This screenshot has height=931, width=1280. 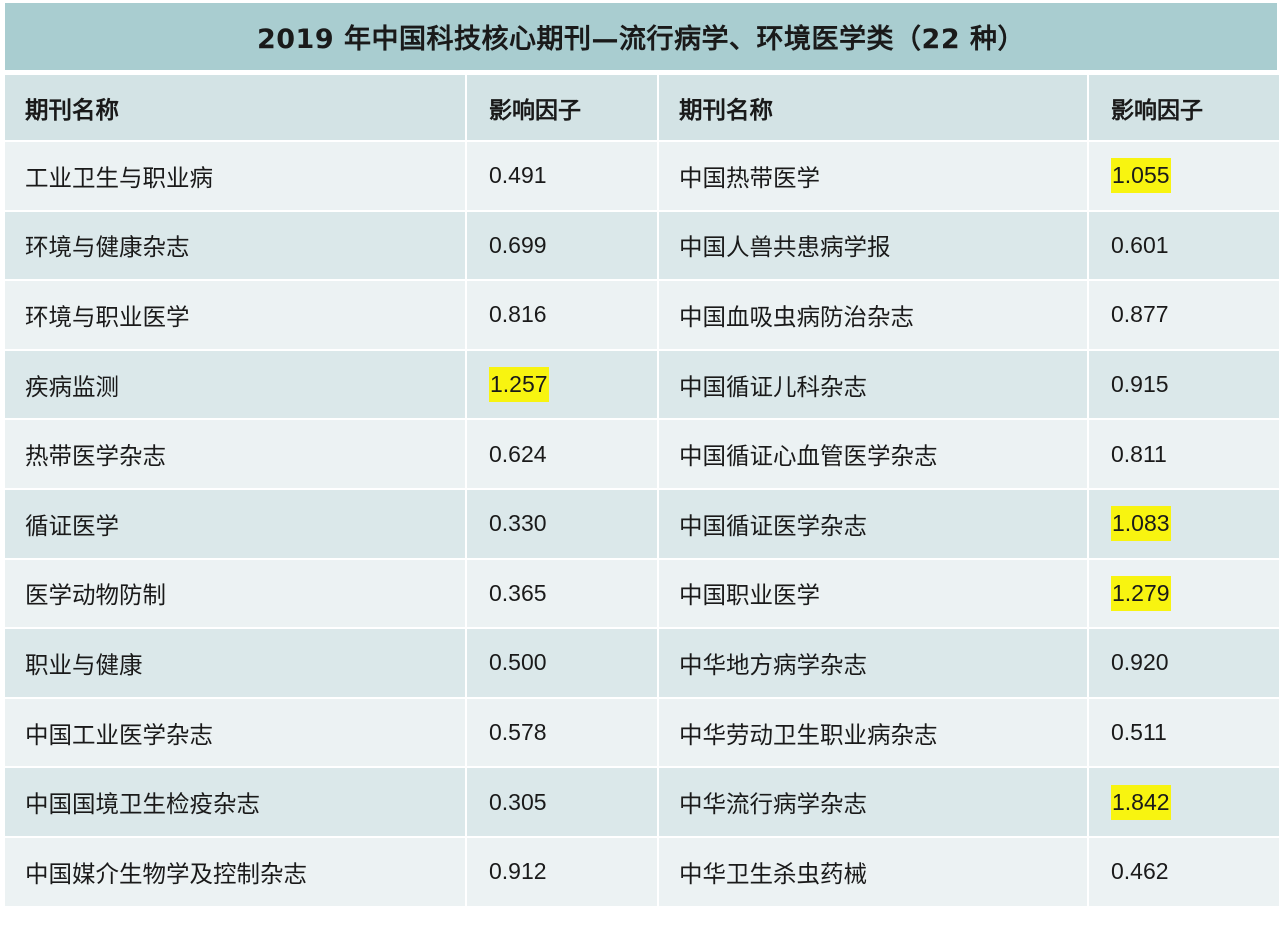 What do you see at coordinates (235, 802) in the screenshot?
I see `journal-name-left: 中国国境卫生检疫杂志` at bounding box center [235, 802].